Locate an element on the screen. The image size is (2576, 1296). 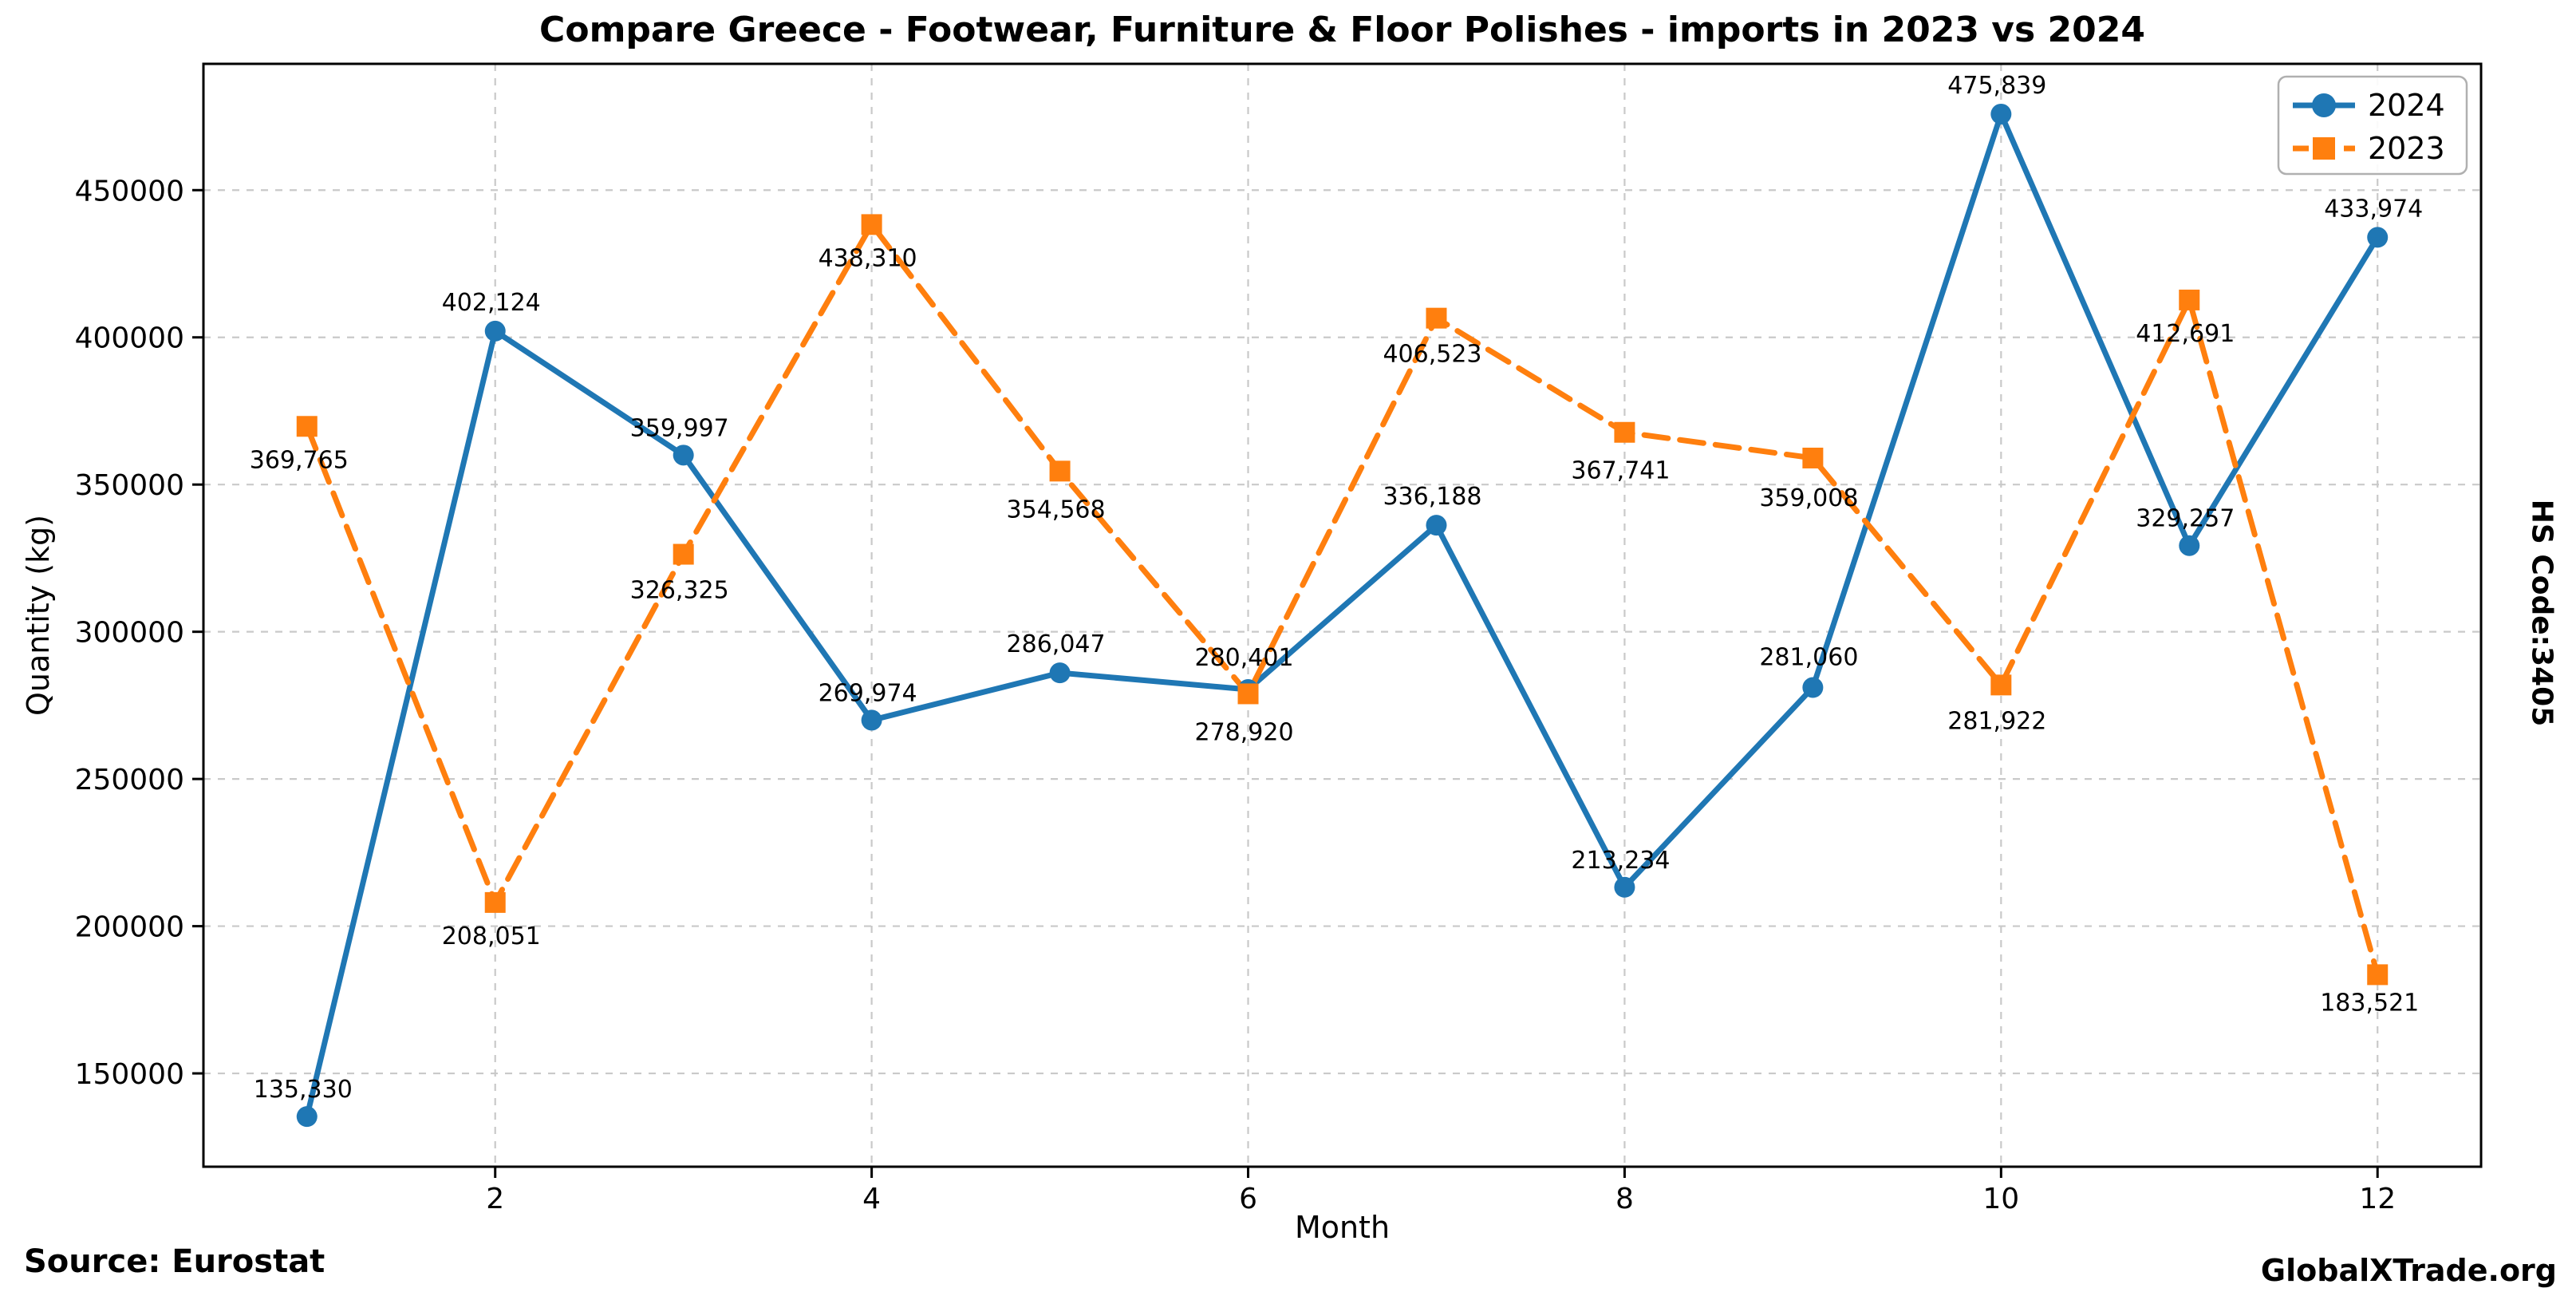
x-tick-label: 4 is located at coordinates (871, 1199).